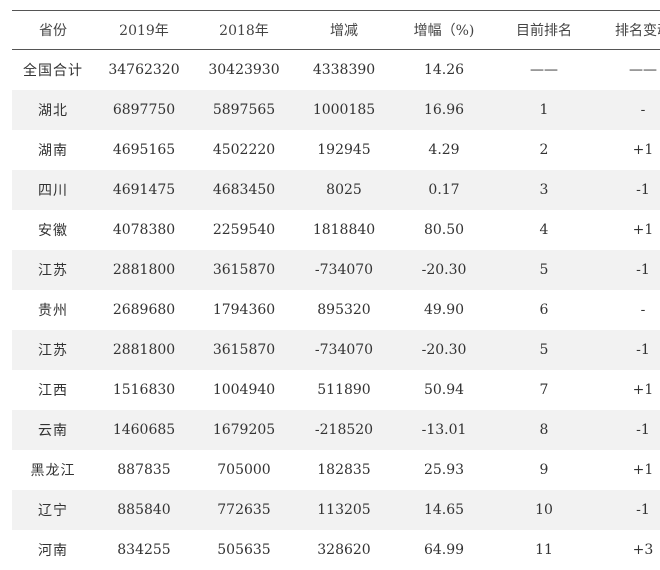  What do you see at coordinates (544, 549) in the screenshot?
I see `cell-current-rank: 11` at bounding box center [544, 549].